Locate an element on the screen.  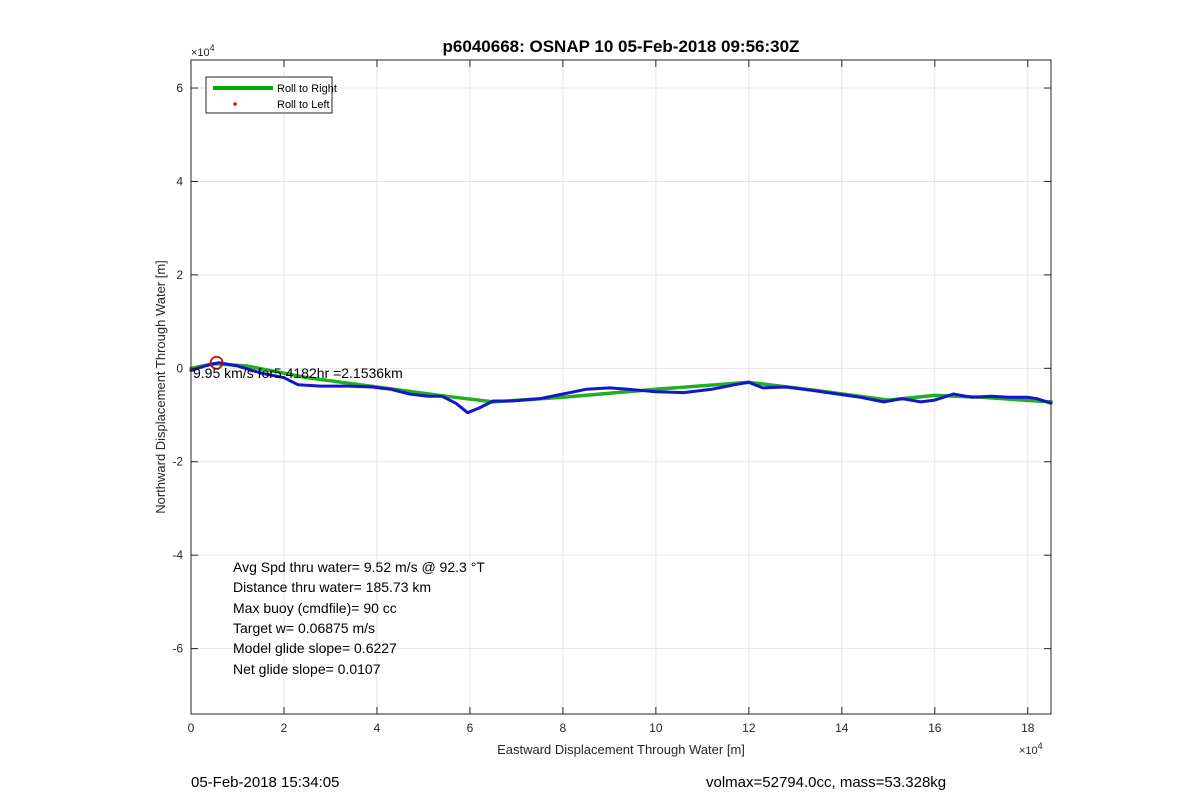
stat-max-buoy: Max buoy (cmdfile)= 90 cc is located at coordinates (315, 608).